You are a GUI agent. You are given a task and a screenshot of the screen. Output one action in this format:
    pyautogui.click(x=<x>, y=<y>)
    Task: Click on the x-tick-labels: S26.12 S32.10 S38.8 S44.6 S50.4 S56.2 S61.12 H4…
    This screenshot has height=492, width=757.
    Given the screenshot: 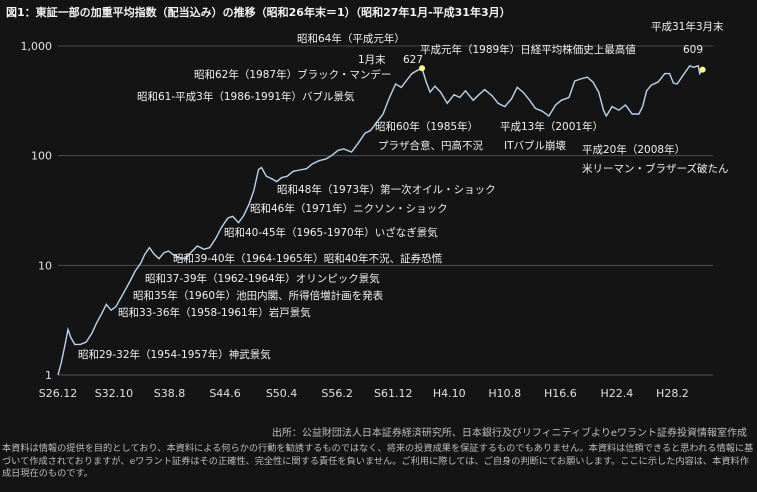 What is the action you would take?
    pyautogui.click(x=364, y=393)
    